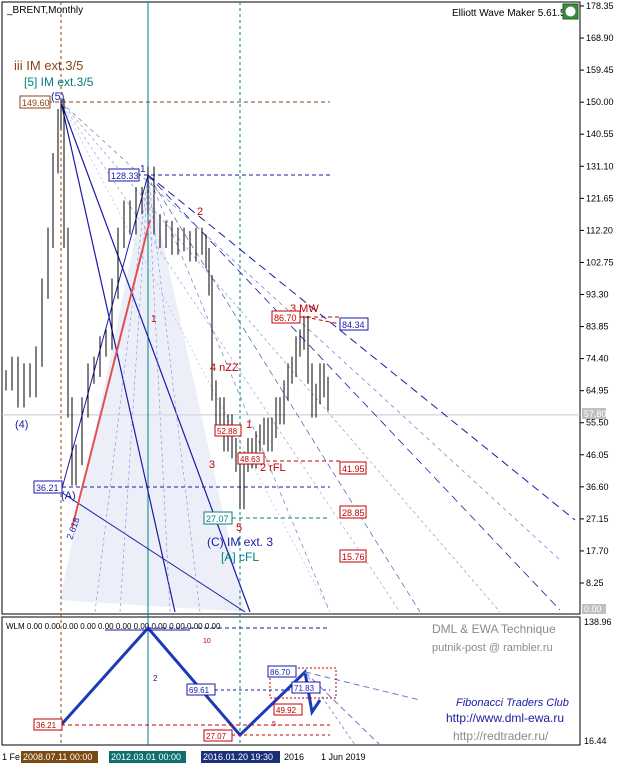  I want to click on svg-text: 49.92, so click(286, 710).